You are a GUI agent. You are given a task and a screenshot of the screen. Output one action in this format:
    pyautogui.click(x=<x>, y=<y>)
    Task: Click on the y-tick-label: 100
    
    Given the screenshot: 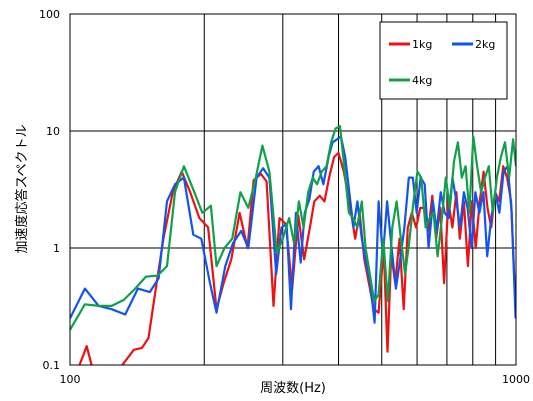 What is the action you would take?
    pyautogui.click(x=49, y=14)
    